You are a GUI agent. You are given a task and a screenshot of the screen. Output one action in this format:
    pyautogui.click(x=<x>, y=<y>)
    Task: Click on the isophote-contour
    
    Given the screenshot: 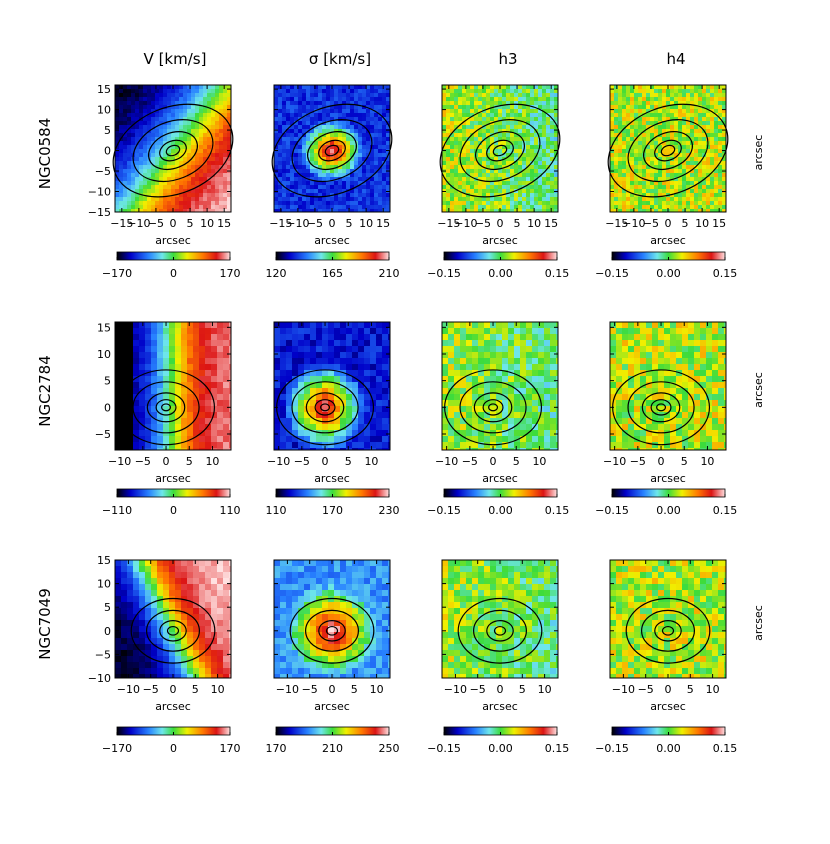 What is the action you would take?
    pyautogui.click(x=668, y=151)
    